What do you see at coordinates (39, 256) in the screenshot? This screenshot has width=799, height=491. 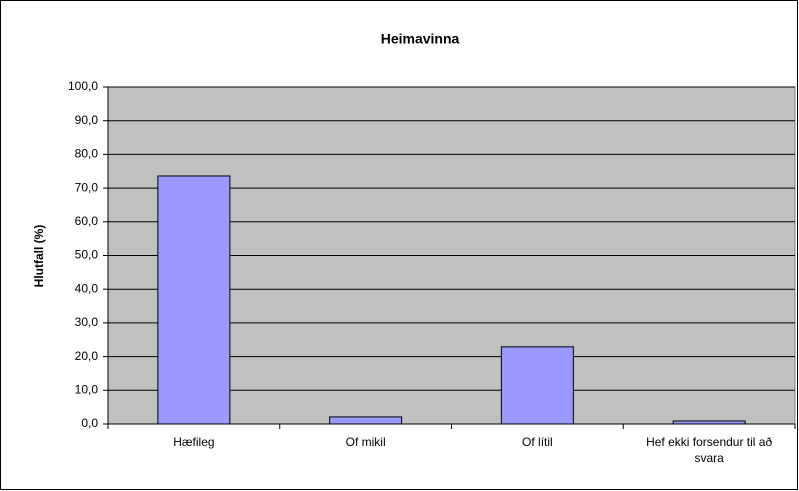 I see `y-axis-label: Hlutfall (%)` at bounding box center [39, 256].